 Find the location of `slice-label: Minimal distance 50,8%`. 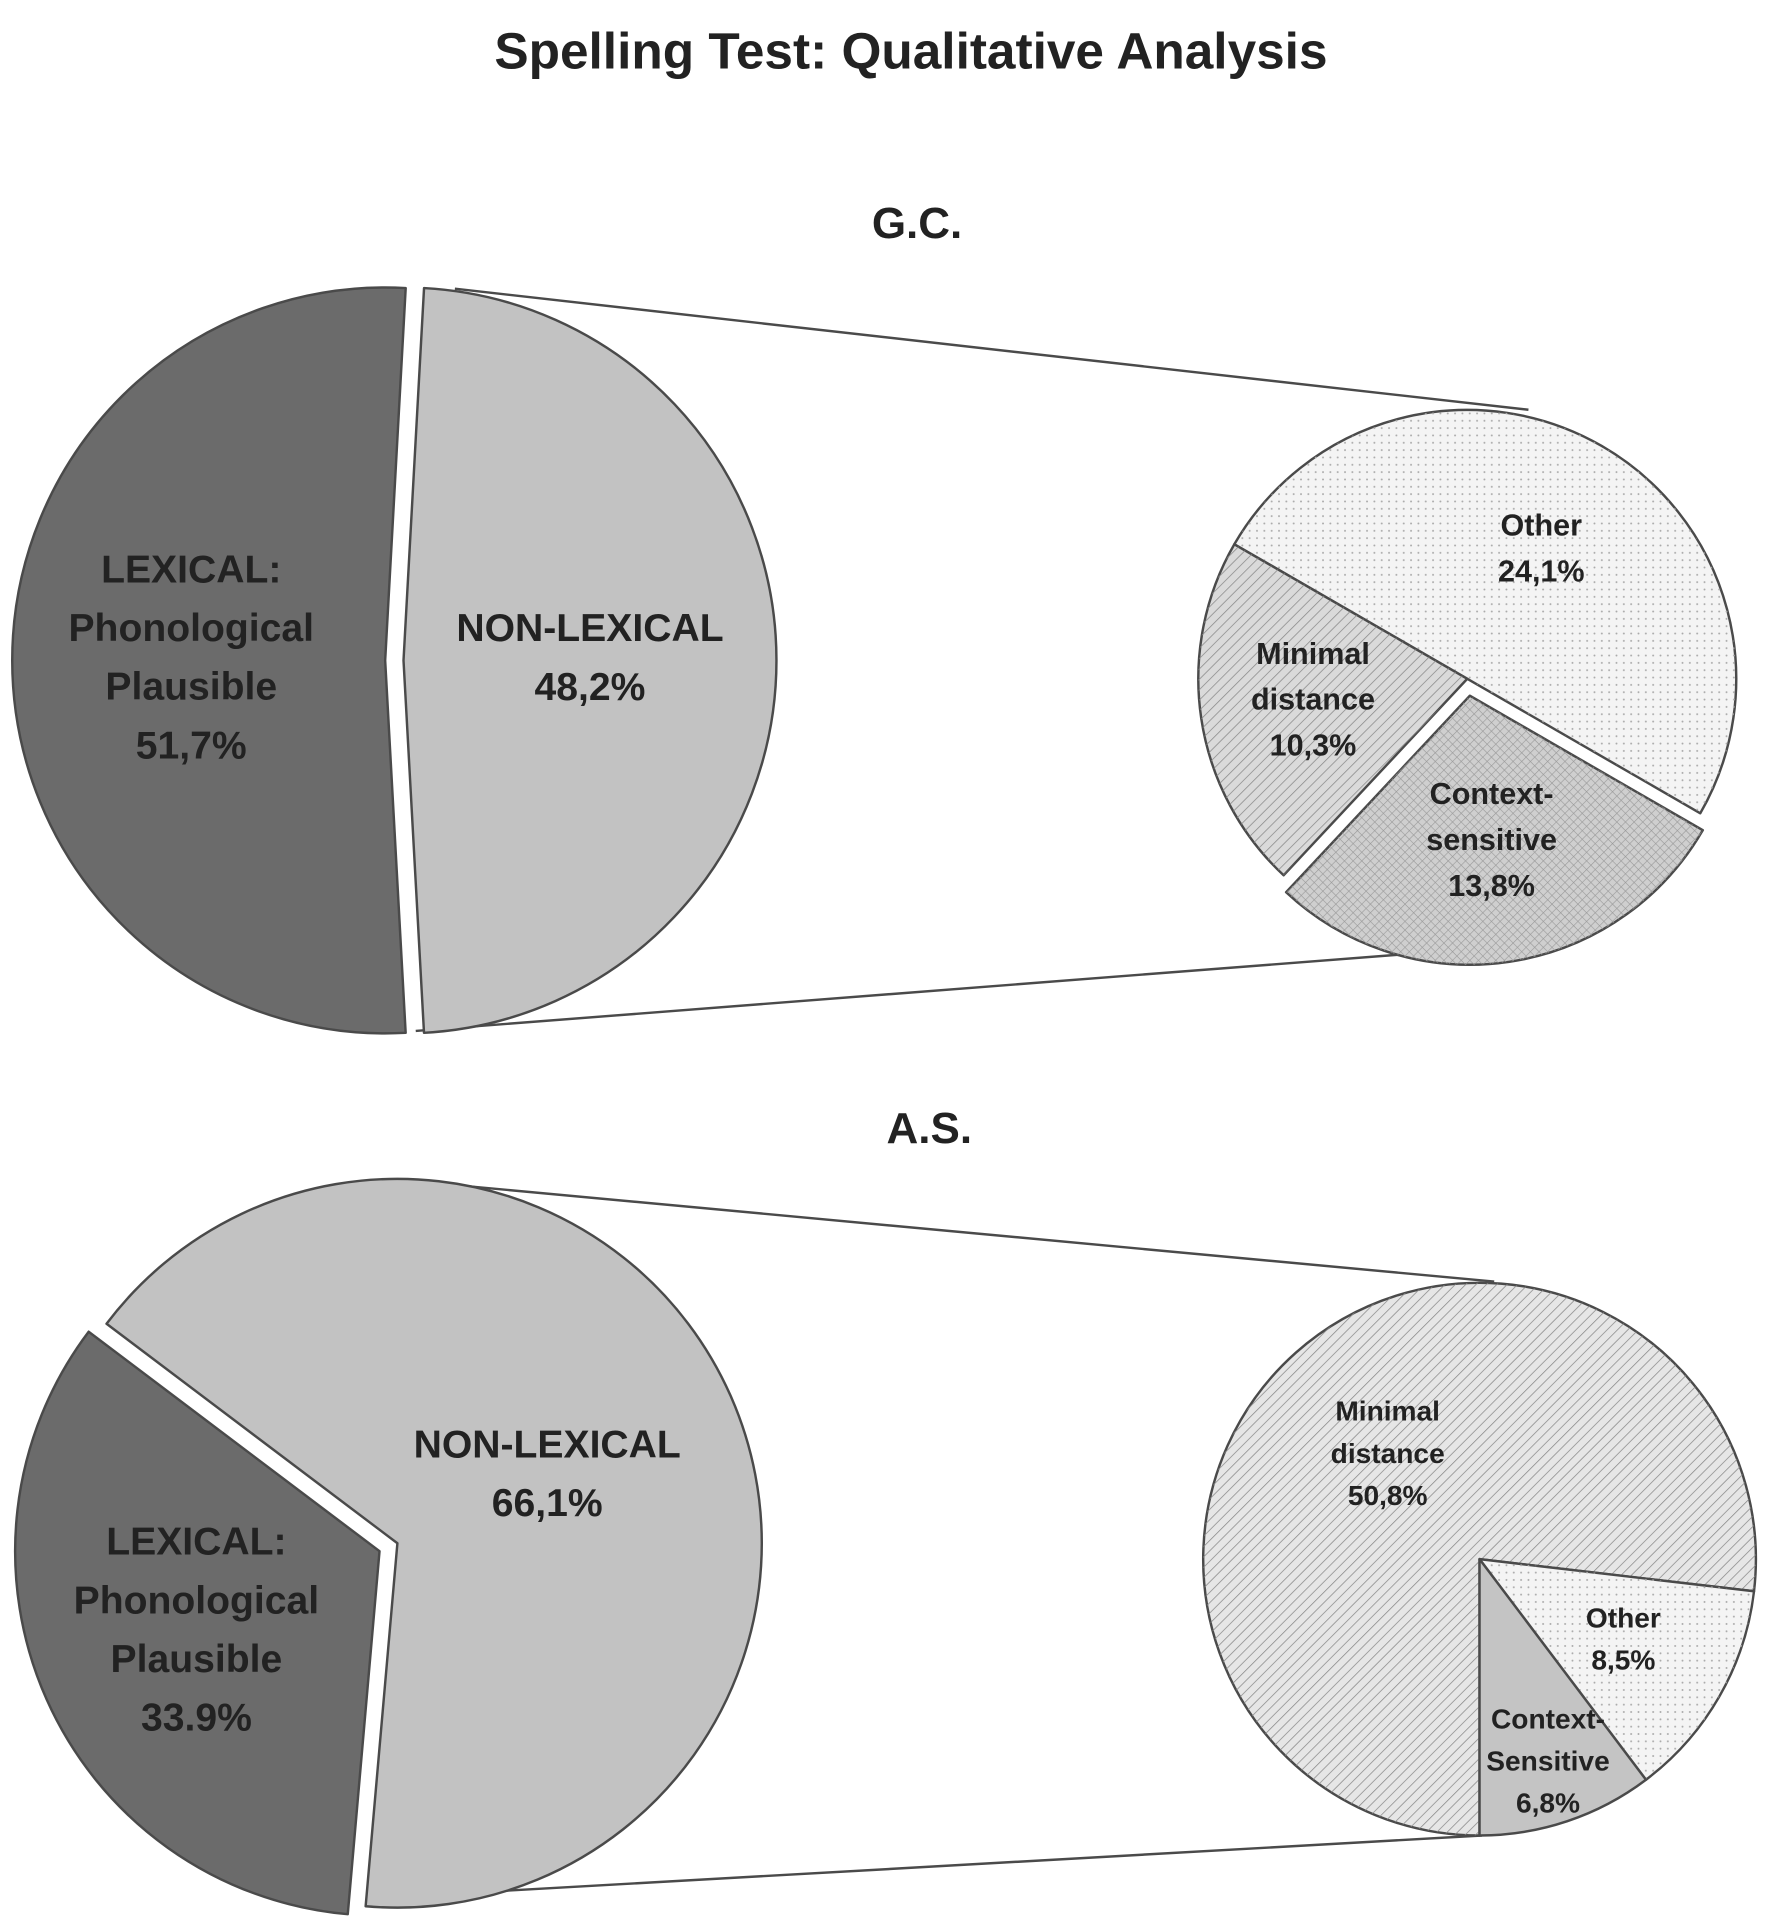

slice-label: Minimal distance 50,8% is located at coordinates (1388, 1453).